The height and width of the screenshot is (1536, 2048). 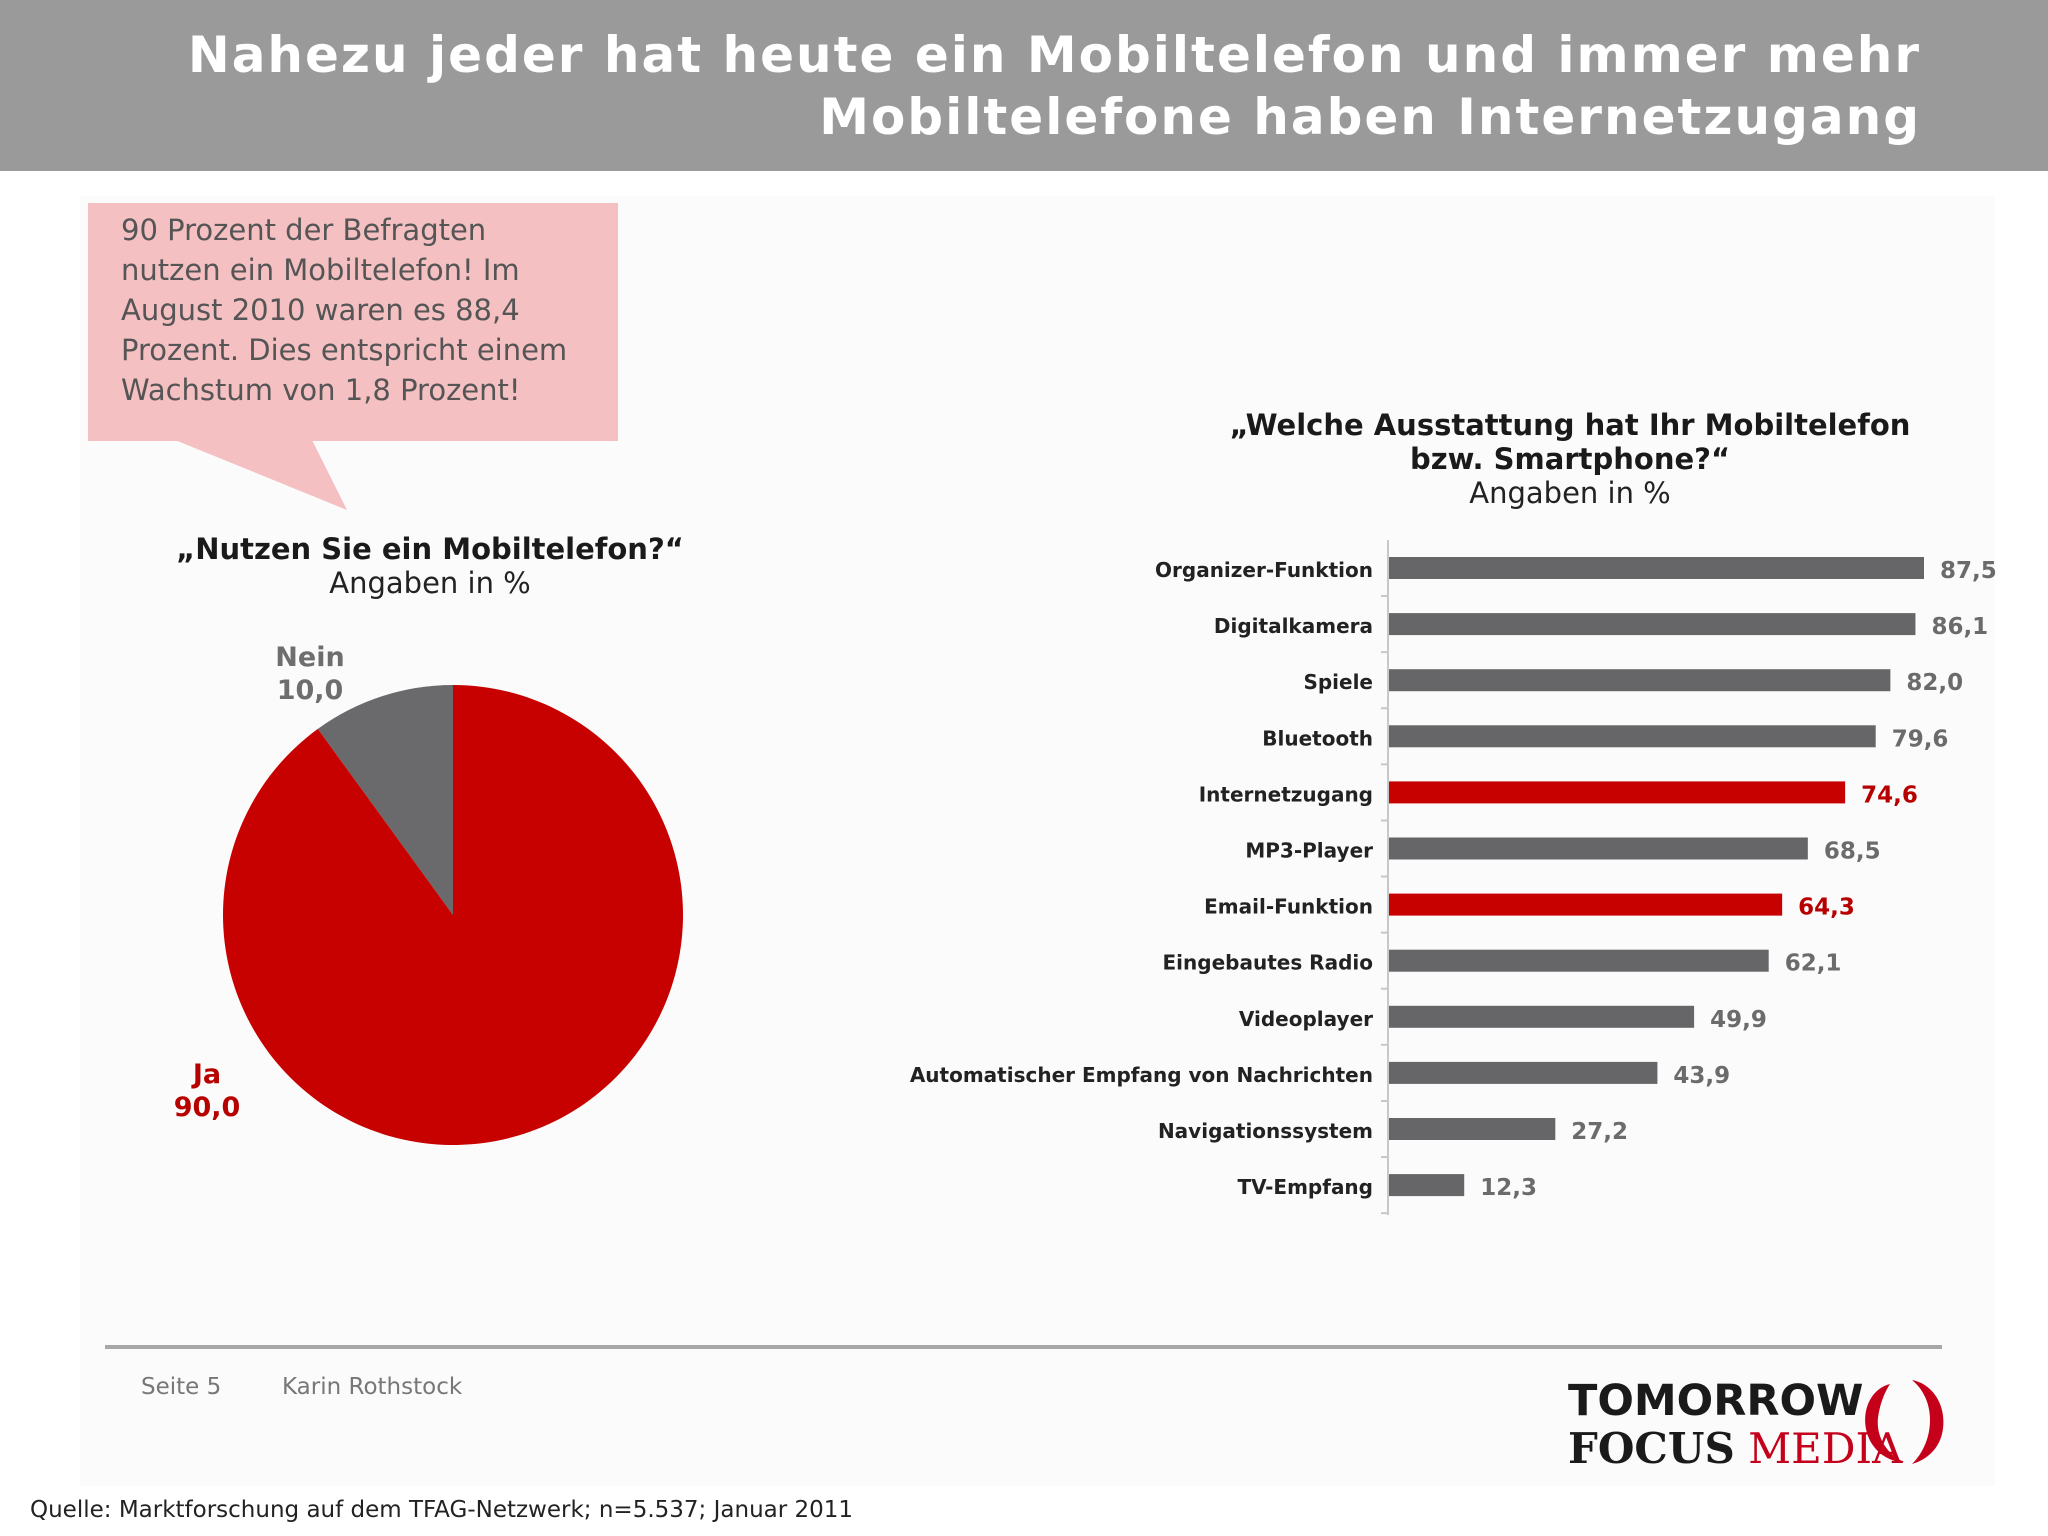 What do you see at coordinates (310, 674) in the screenshot?
I see `pie-label-nein: Nein 10,0` at bounding box center [310, 674].